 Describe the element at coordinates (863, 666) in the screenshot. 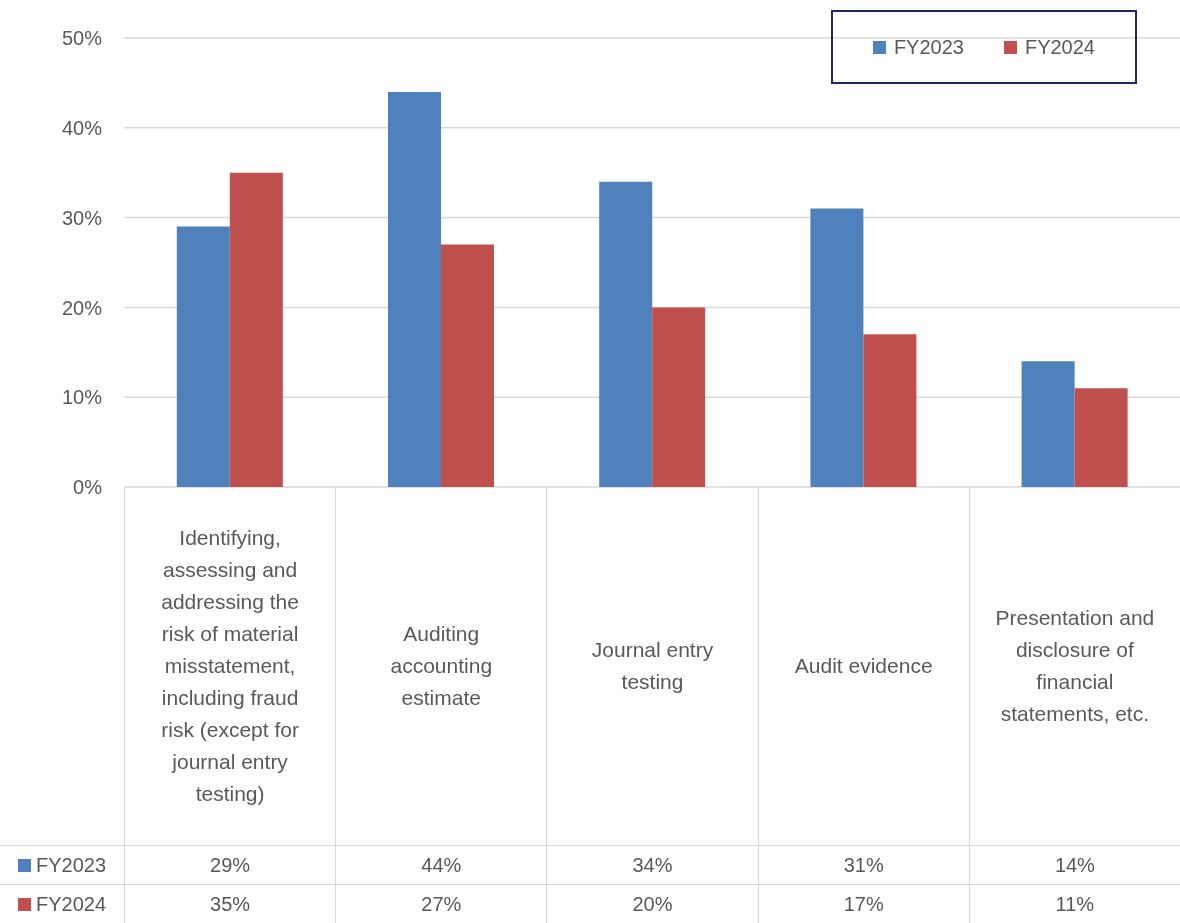

I see `x-tick-label: Audit evidence` at that location.